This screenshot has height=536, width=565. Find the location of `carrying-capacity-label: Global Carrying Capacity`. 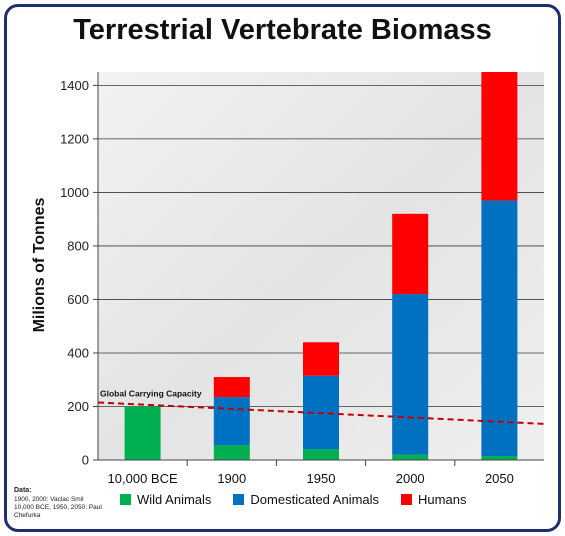

carrying-capacity-label: Global Carrying Capacity is located at coordinates (151, 393).